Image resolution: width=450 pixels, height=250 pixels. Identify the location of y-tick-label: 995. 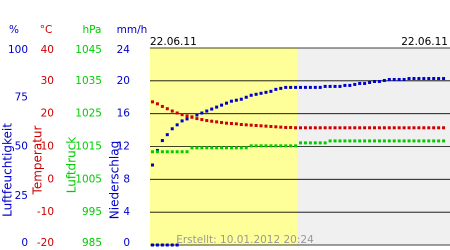
(92, 212).